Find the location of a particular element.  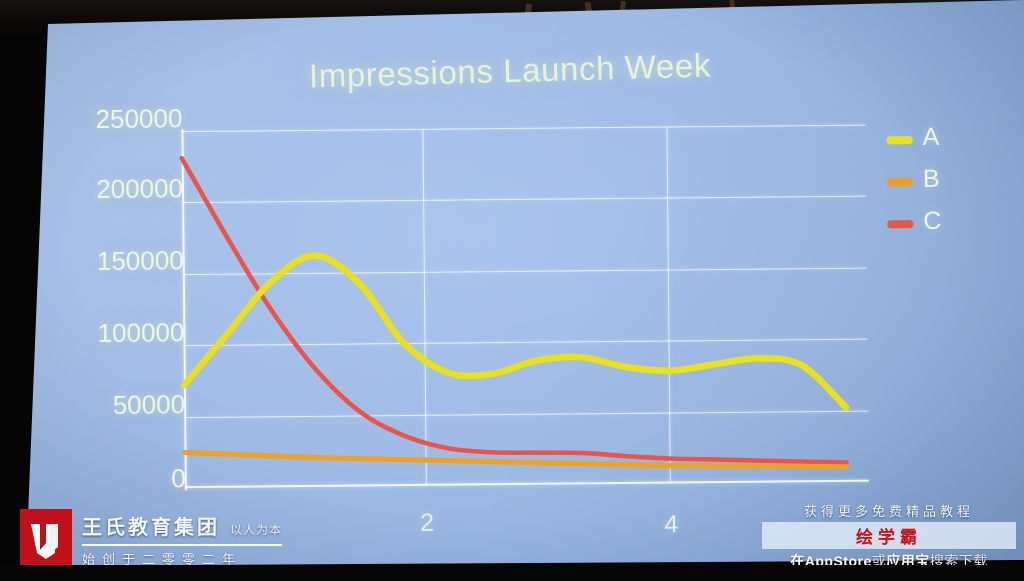

watermark-right: 获得更多免费精品教程 绘学霸 在AppStore或应用宝搜索下载 is located at coordinates (889, 536).